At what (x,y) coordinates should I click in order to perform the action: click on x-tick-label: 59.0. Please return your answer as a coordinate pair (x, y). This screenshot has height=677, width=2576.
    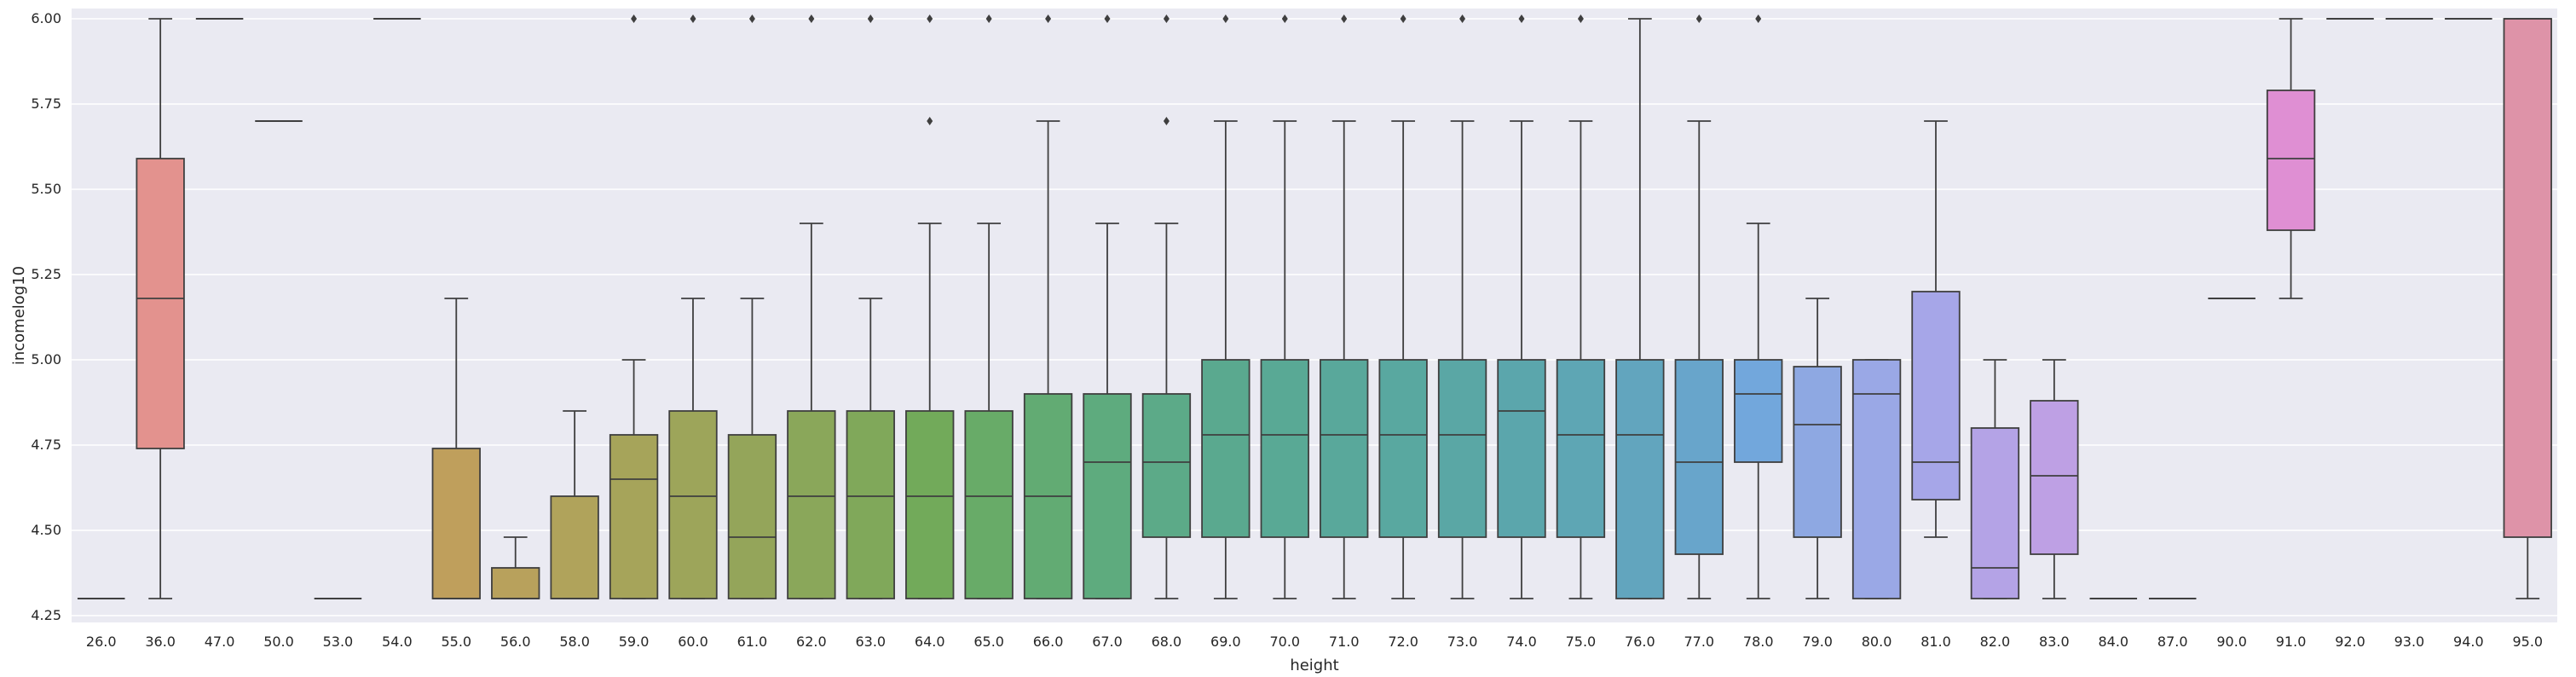
    Looking at the image, I should click on (634, 642).